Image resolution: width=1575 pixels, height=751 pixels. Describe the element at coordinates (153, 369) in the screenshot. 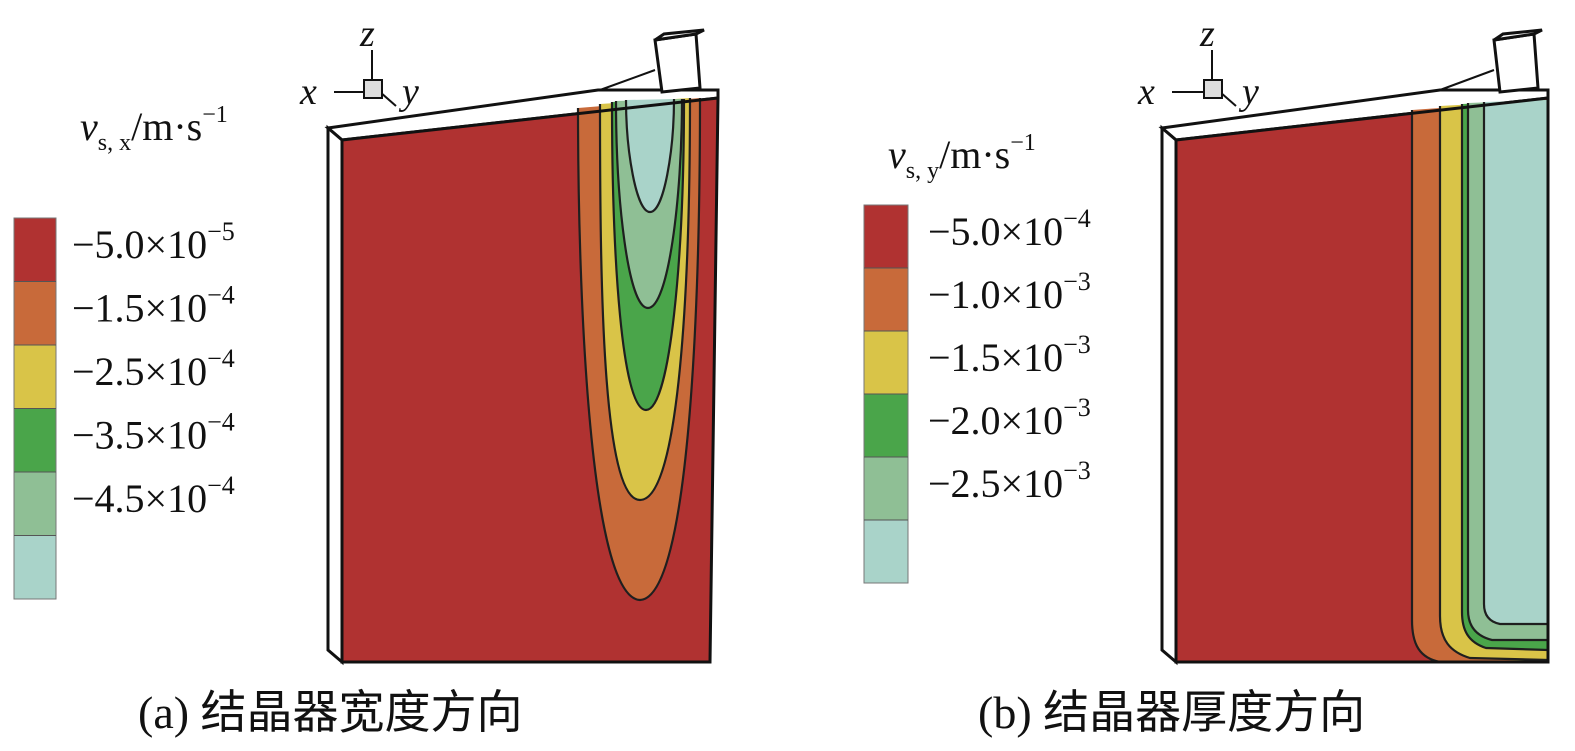

I see `colorbar-tick-label: −2.5×10⁻⁴` at that location.